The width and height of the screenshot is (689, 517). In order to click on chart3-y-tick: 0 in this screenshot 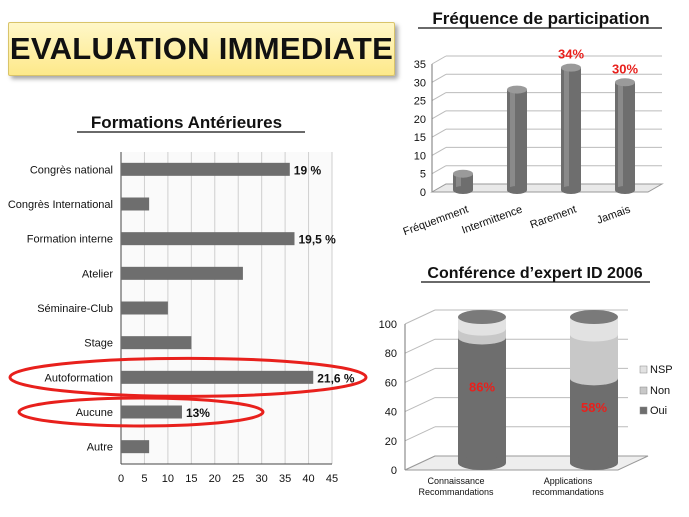, I will do `click(394, 471)`.